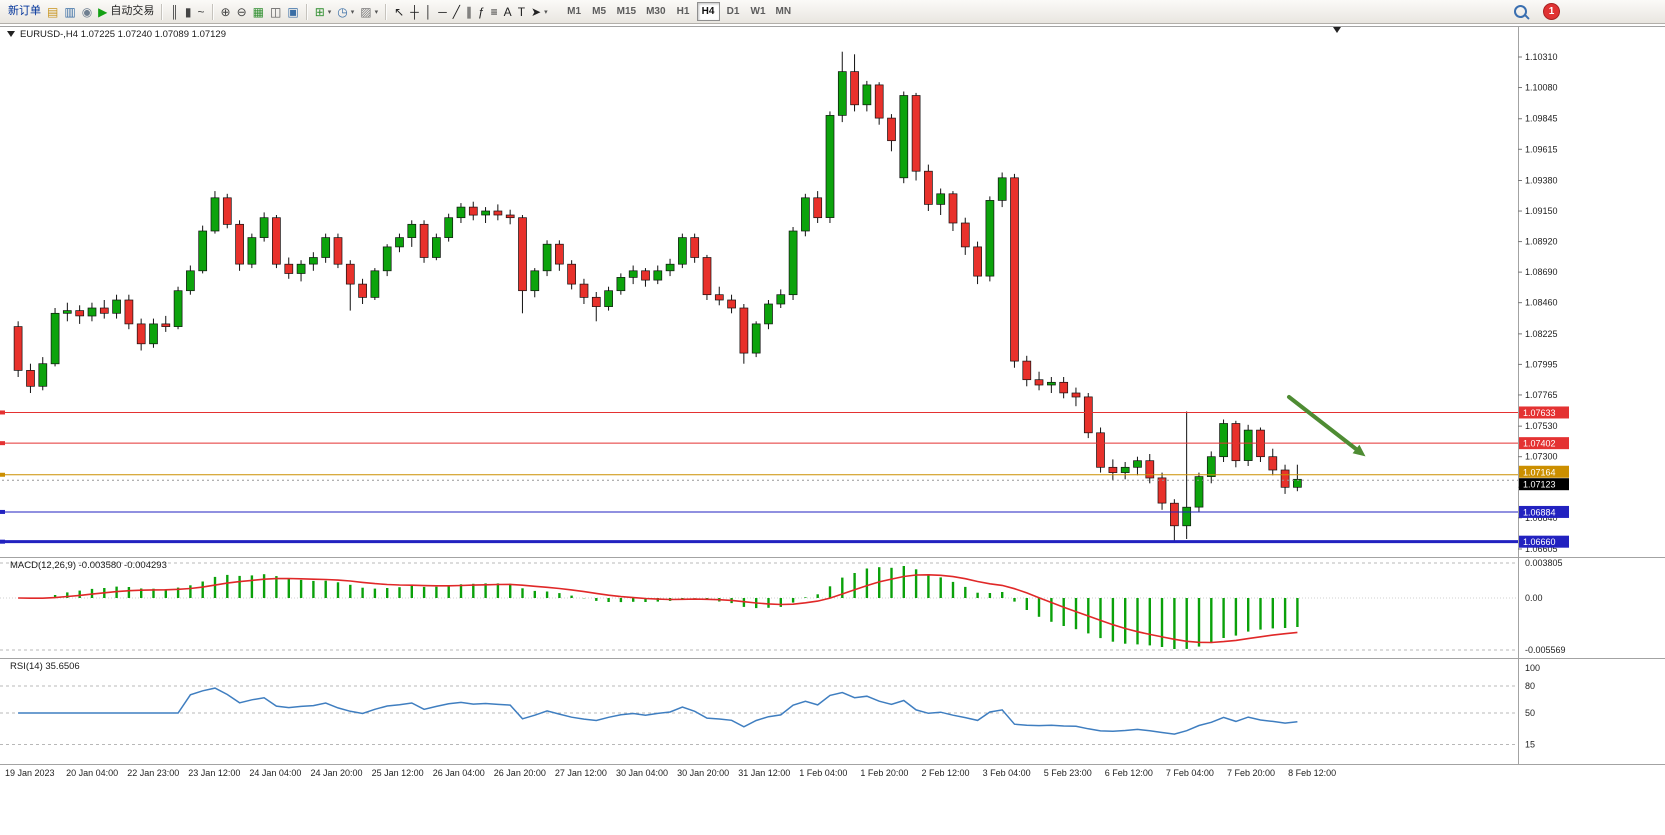 The width and height of the screenshot is (1665, 835). I want to click on tile-windows-button: ▣, so click(292, 12).